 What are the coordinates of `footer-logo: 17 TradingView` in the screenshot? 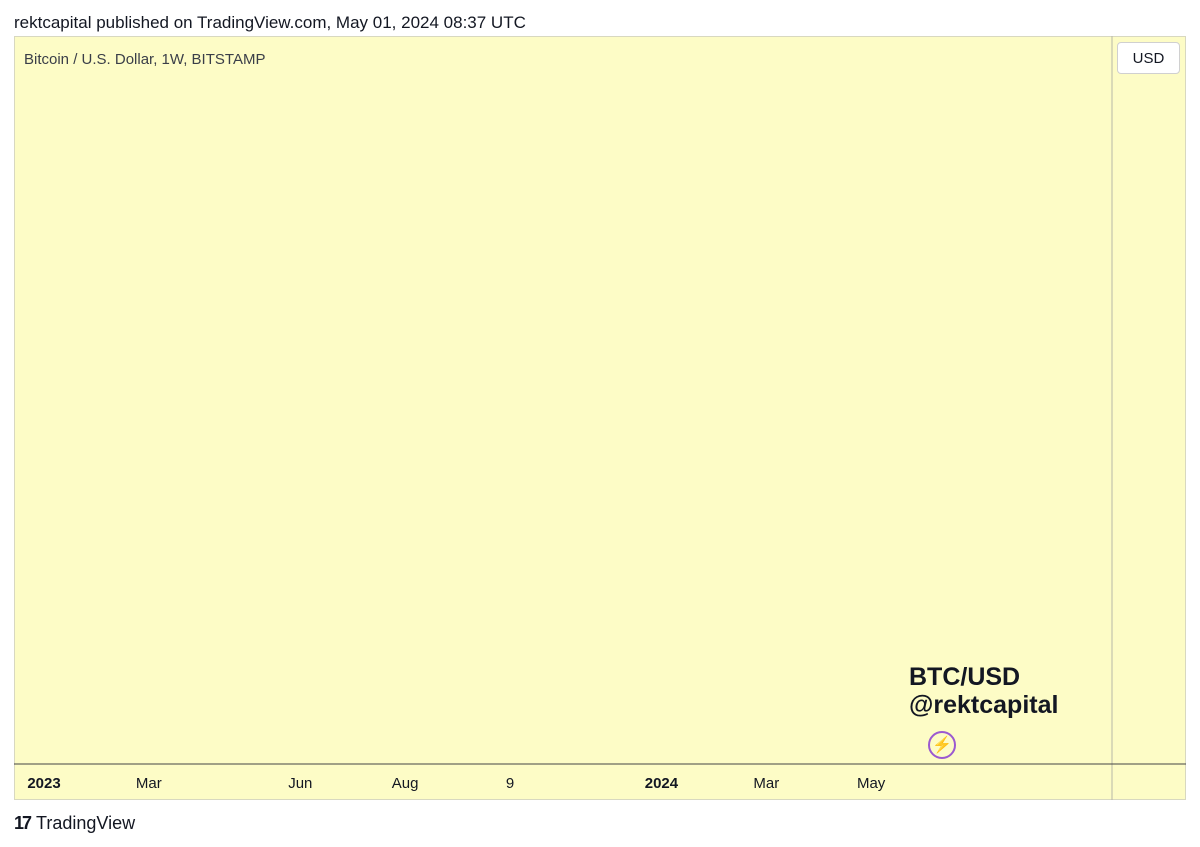 It's located at (74, 823).